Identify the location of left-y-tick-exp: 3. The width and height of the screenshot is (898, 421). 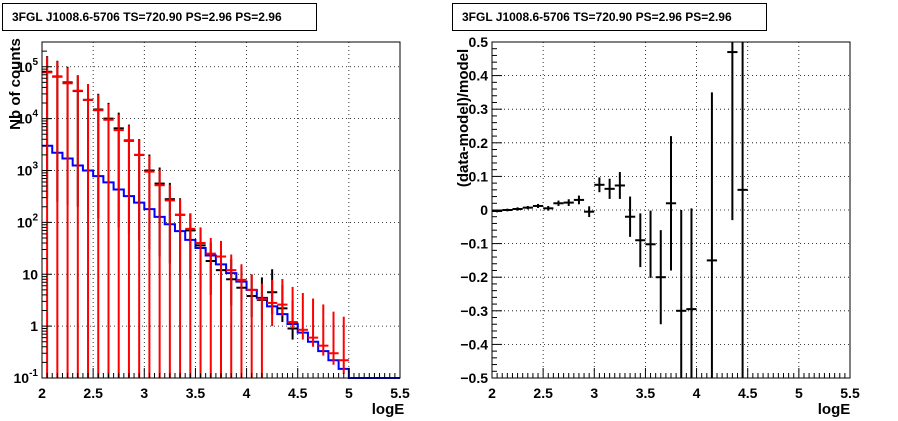
(35, 166).